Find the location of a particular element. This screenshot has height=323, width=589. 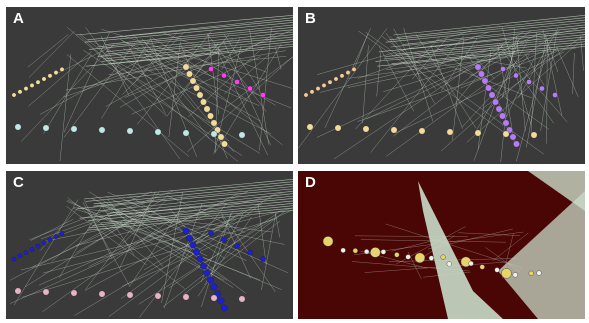

panel-label-d: D is located at coordinates (310, 182).